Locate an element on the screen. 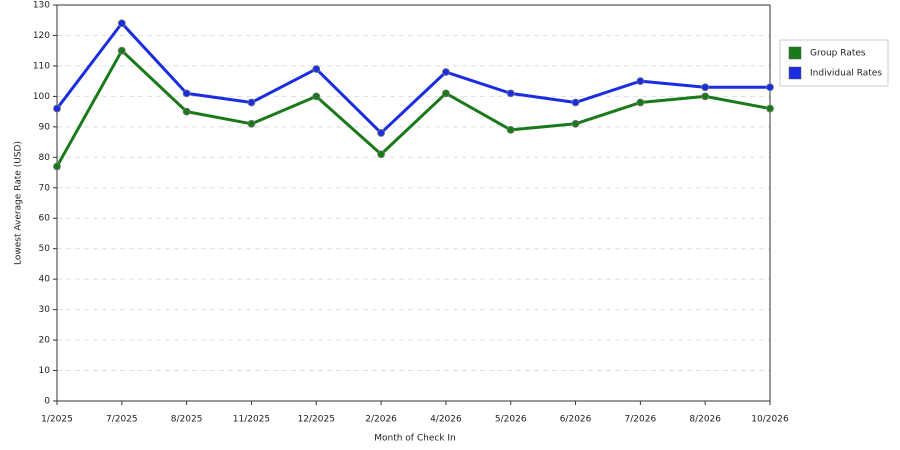 The height and width of the screenshot is (450, 900). x-tick-label: 1/2025 is located at coordinates (57, 420).